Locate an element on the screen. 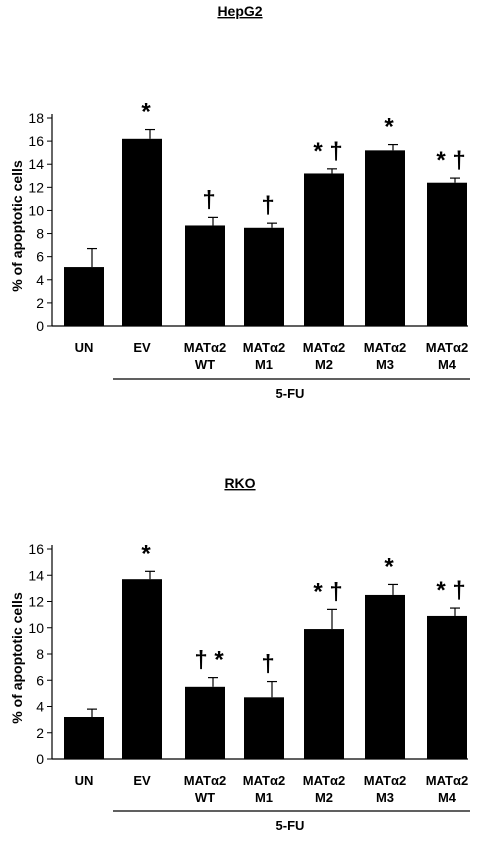 This screenshot has height=848, width=480. significance-marker: † * is located at coordinates (209, 660).